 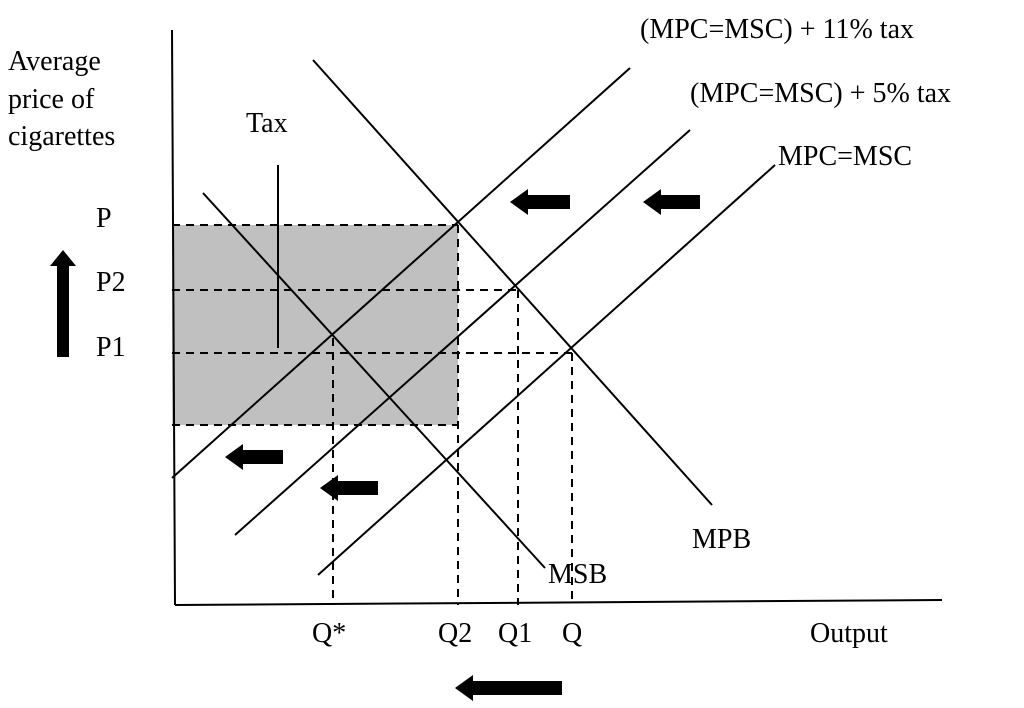 What do you see at coordinates (329, 633) in the screenshot?
I see `quantity-label: Q*` at bounding box center [329, 633].